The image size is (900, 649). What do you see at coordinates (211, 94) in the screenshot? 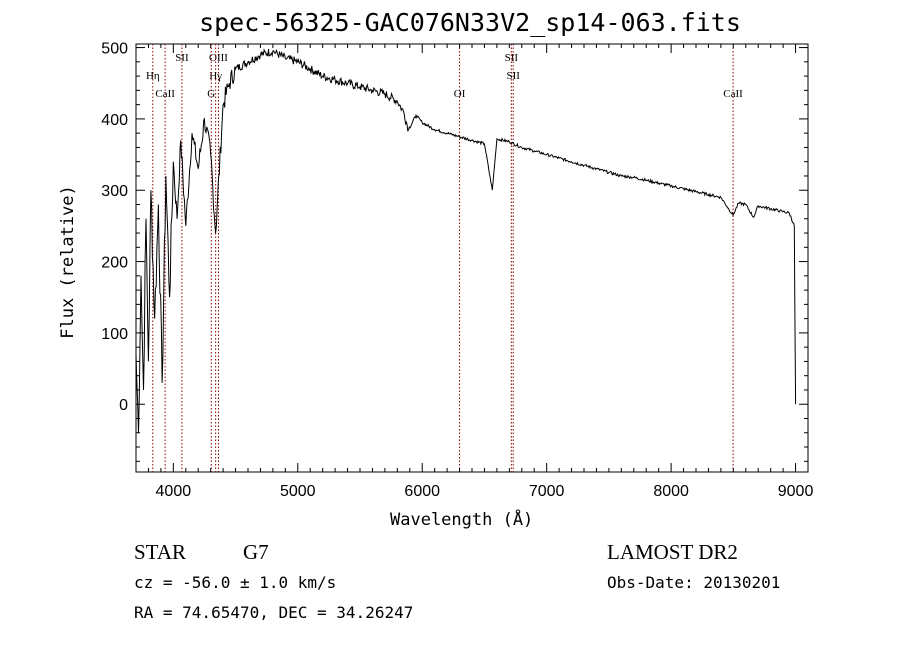
I see `marker-label-5: G` at bounding box center [211, 94].